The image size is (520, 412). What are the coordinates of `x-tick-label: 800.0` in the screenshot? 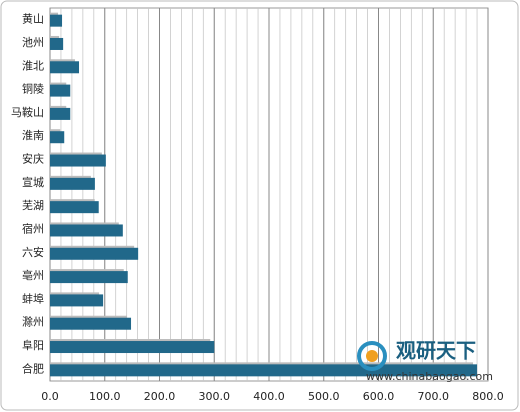 It's located at (488, 396).